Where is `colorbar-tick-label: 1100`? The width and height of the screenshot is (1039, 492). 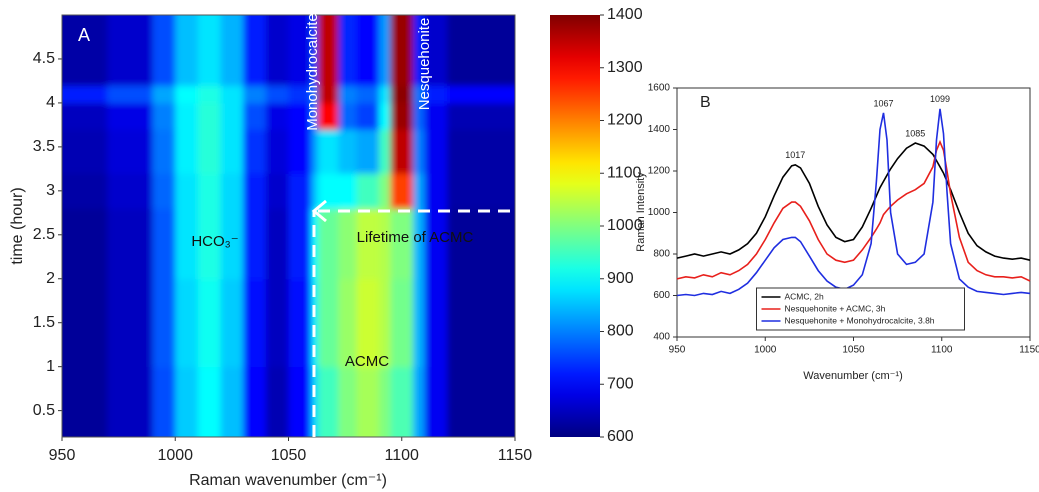
colorbar-tick-label: 1100 is located at coordinates (624, 172).